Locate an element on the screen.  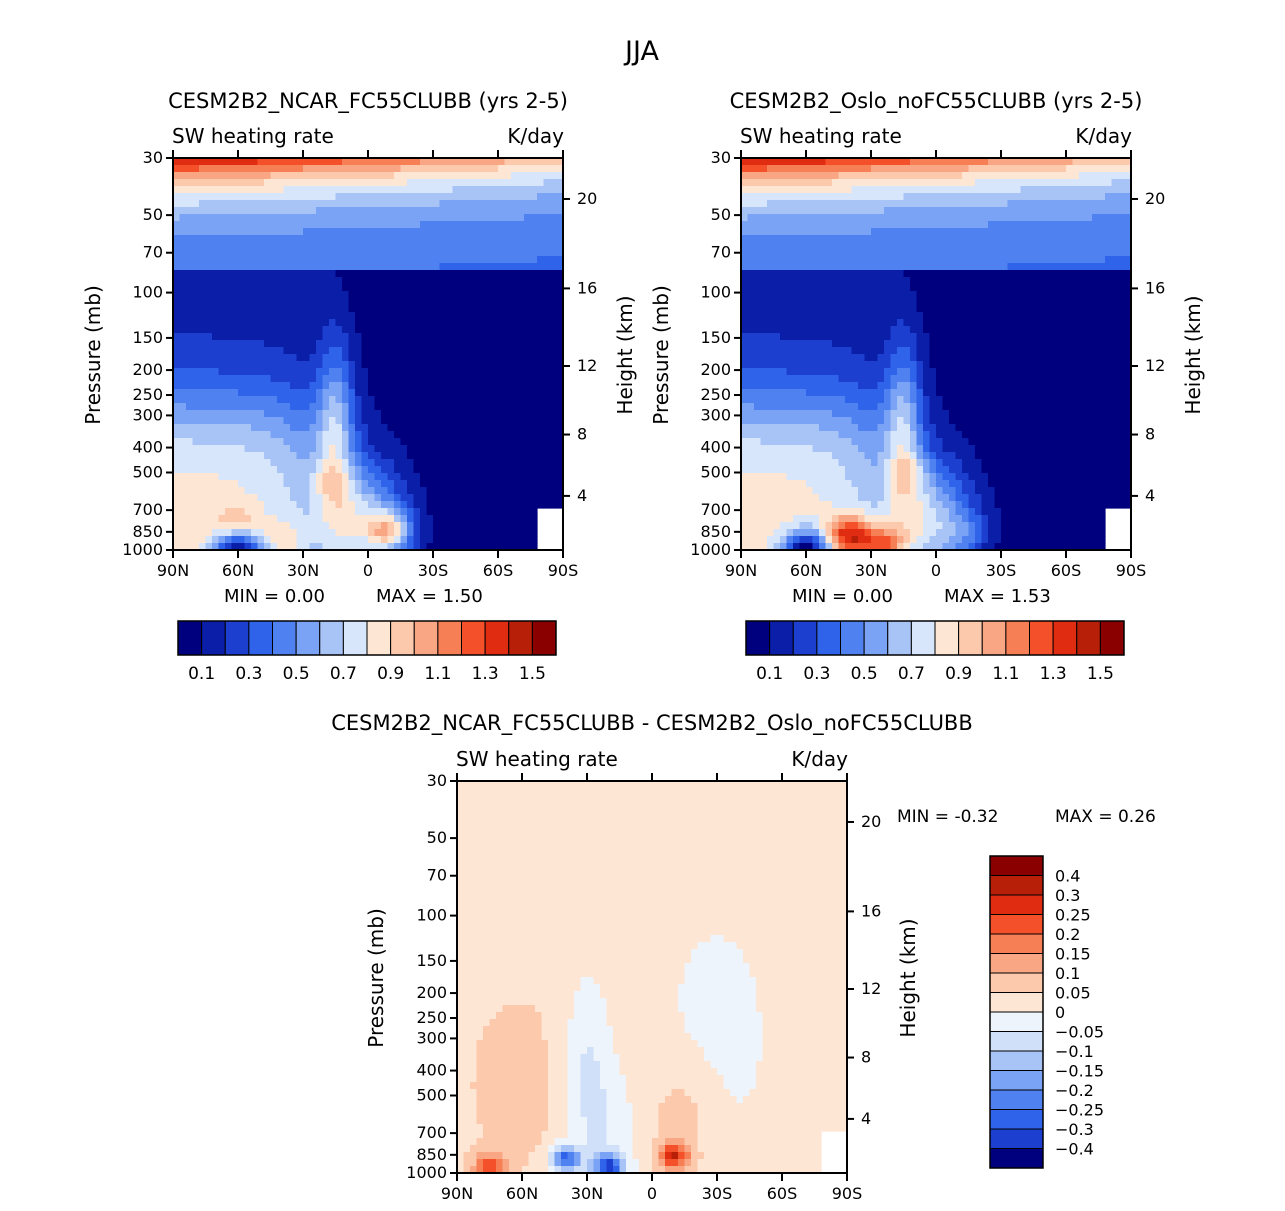
colorbar: 0.1 0.3 0.5 0.7 0.9 1.1 1.3 1.5 is located at coordinates (367, 652).